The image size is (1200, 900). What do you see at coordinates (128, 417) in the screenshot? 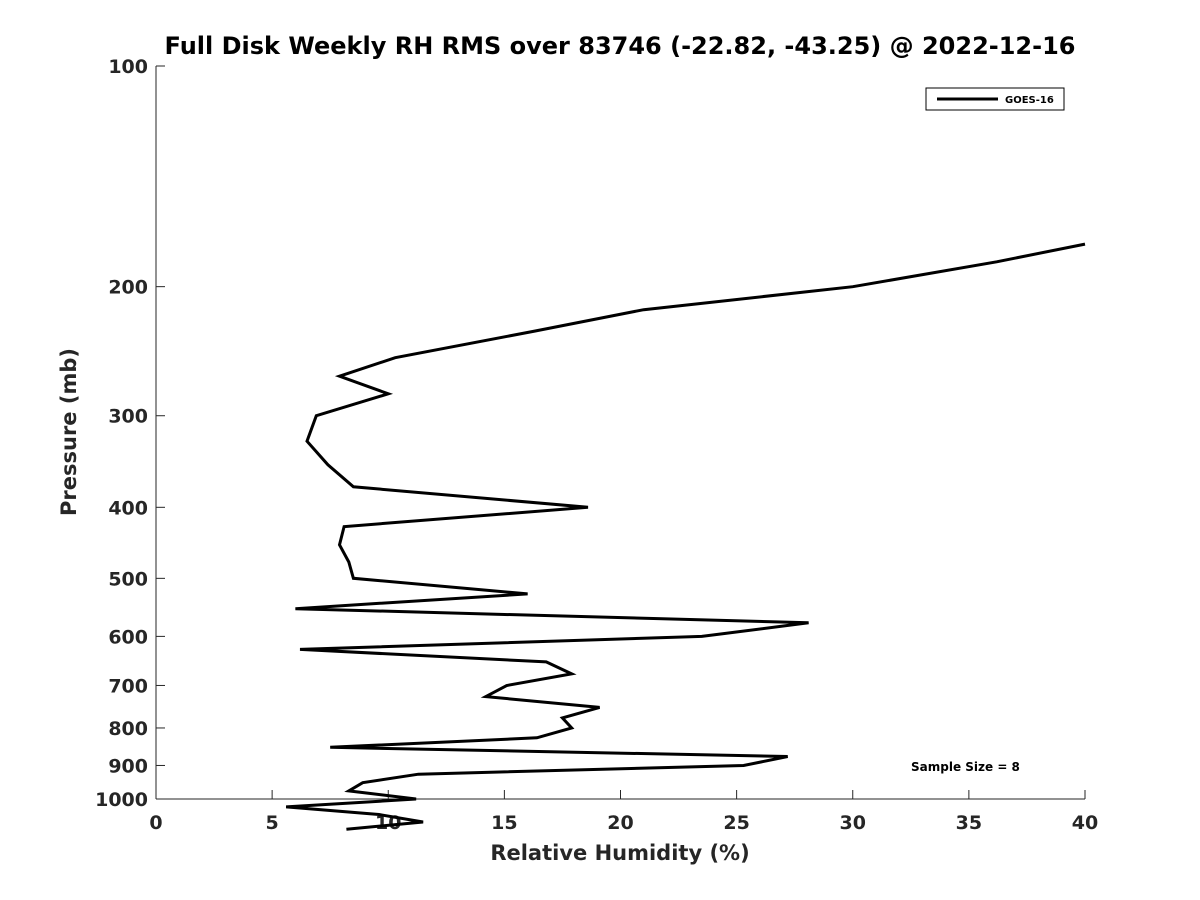
I see `y-tick-label: 300` at bounding box center [128, 417].